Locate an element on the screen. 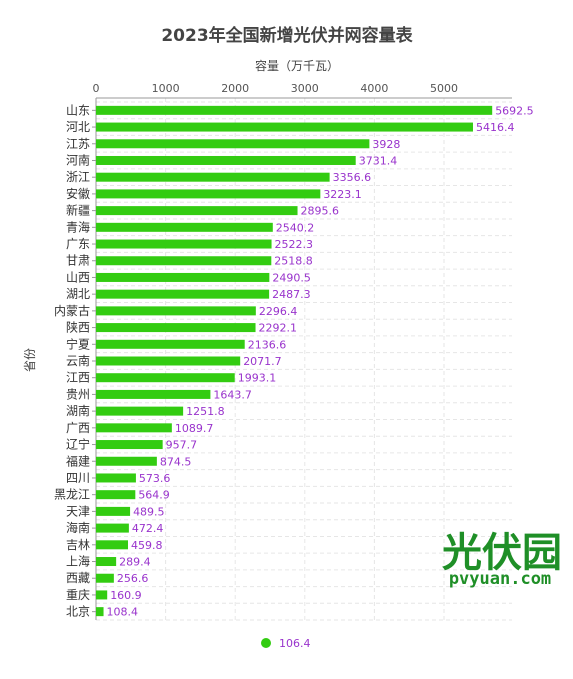  data-label: 3928 is located at coordinates (386, 144).